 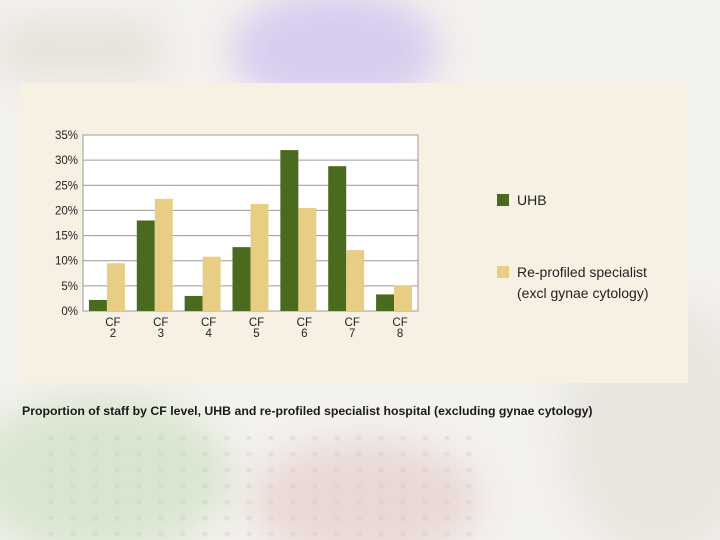 I want to click on y-tick-label: 5%, so click(x=69, y=287).